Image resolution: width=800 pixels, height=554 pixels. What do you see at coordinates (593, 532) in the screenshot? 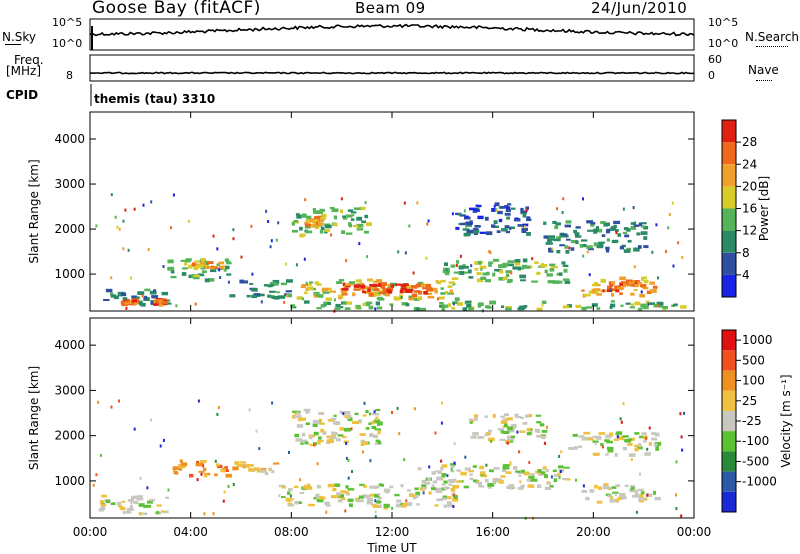
I see `time-tick-label: 20:00` at bounding box center [593, 532].